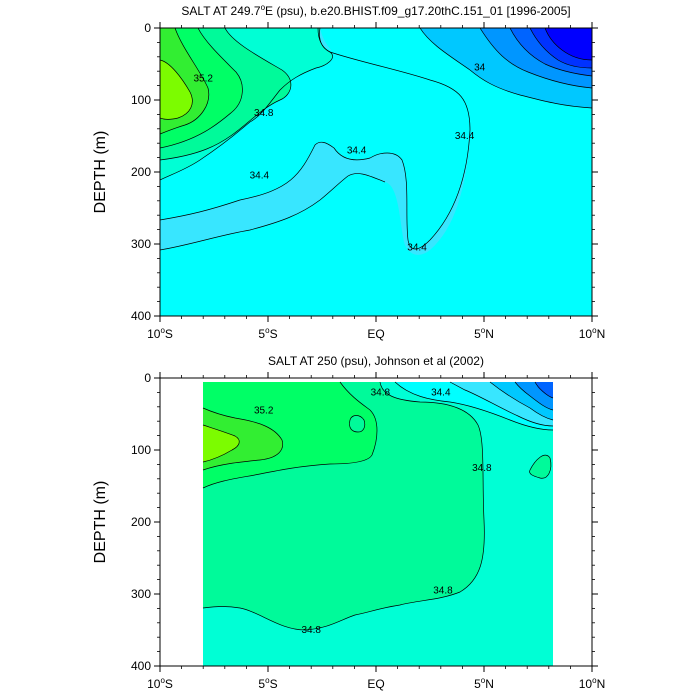 This screenshot has width=700, height=700. I want to click on panel2-title: SALT AT 250 (psu), Johnson et al (2002), so click(376, 361).